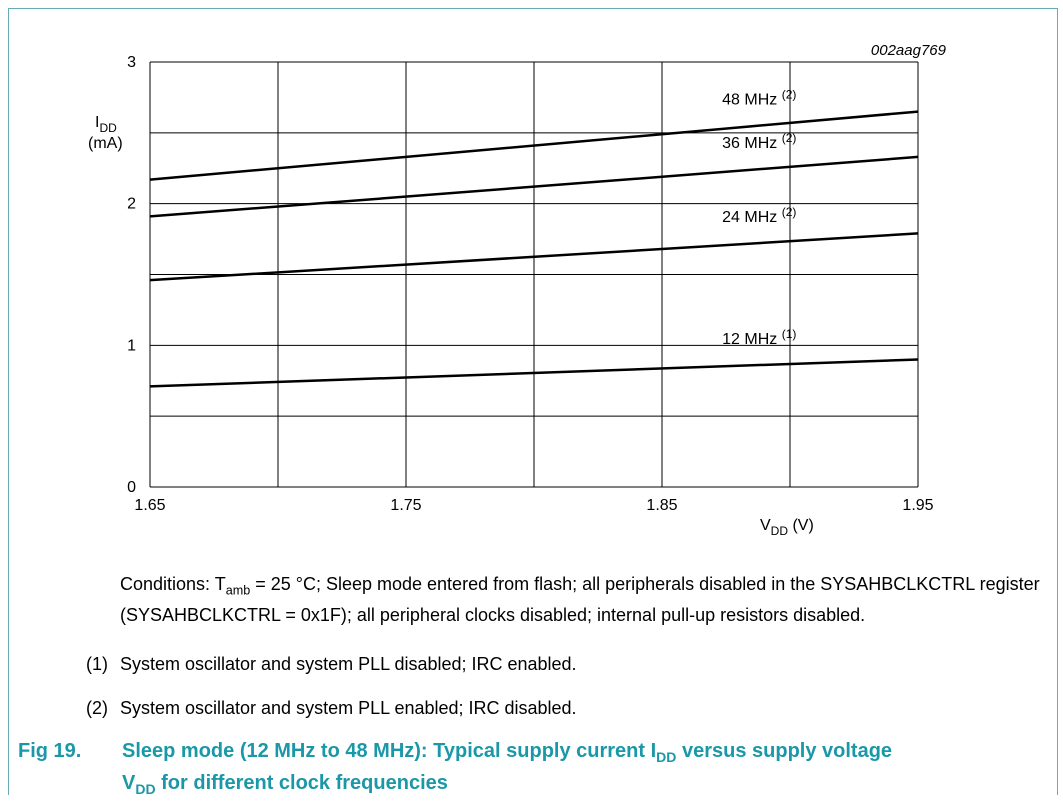 This screenshot has height=802, width=1063. What do you see at coordinates (105, 143) in the screenshot?
I see `y-axis-unit: (mA)` at bounding box center [105, 143].